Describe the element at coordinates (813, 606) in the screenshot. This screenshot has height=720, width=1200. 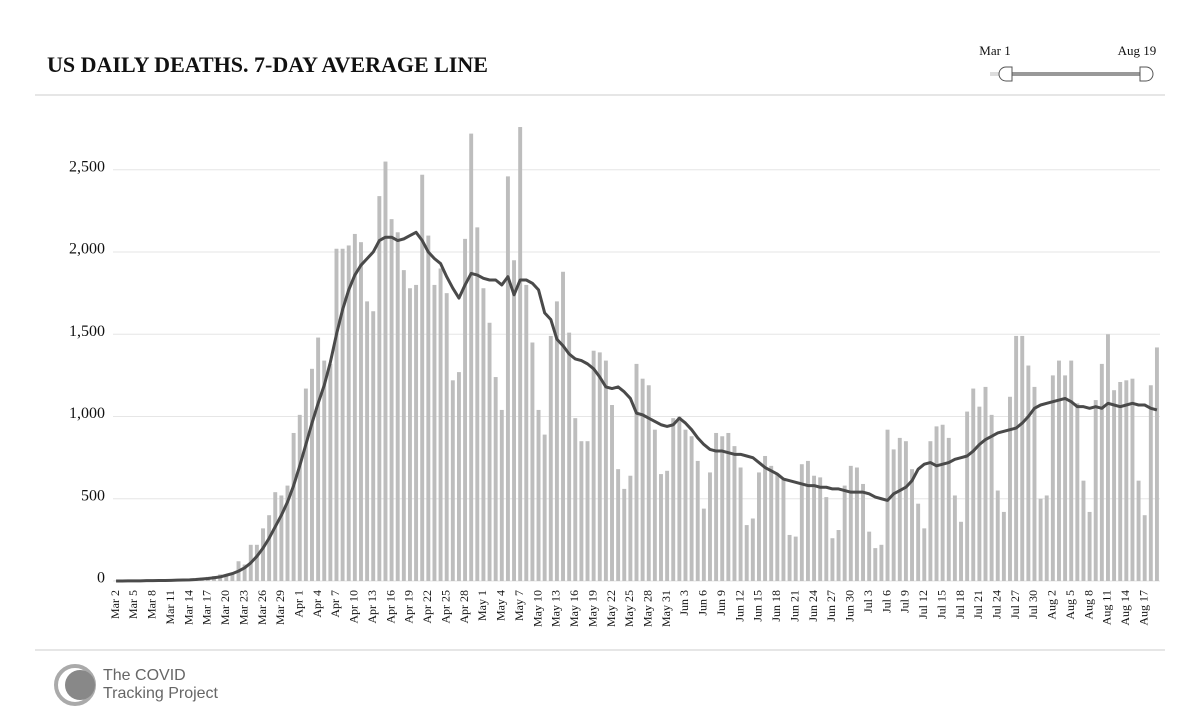
I see `x-tick-label: Jun 24` at that location.